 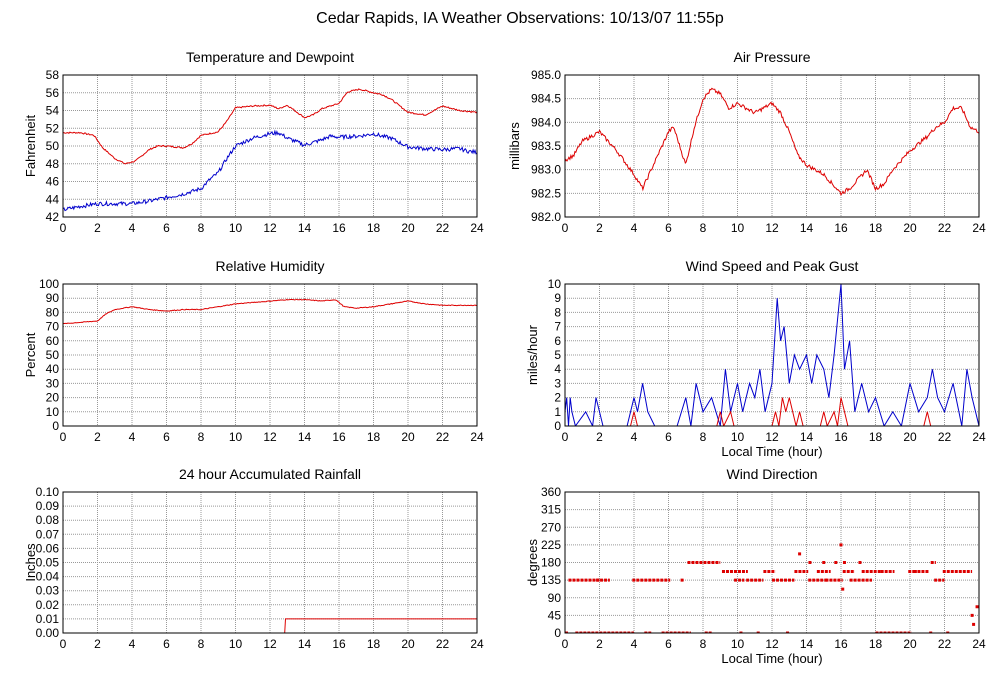 I want to click on panel-title: Wind Direction, so click(x=771, y=474).